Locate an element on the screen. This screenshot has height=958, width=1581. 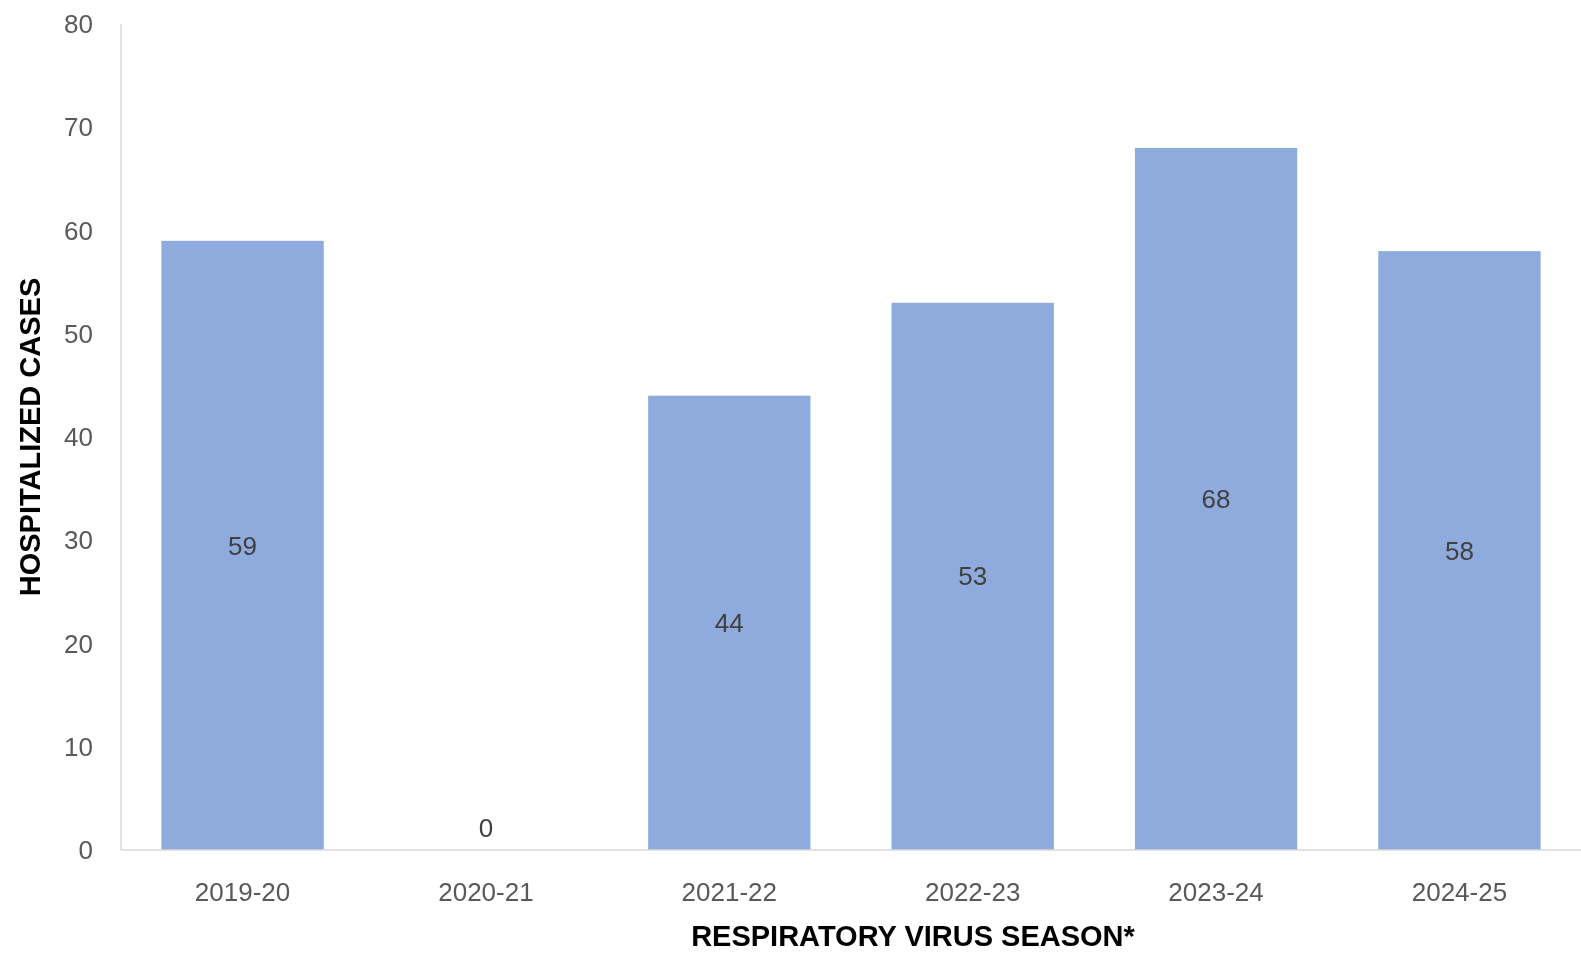
x-tick-label: 2021-22 is located at coordinates (729, 892).